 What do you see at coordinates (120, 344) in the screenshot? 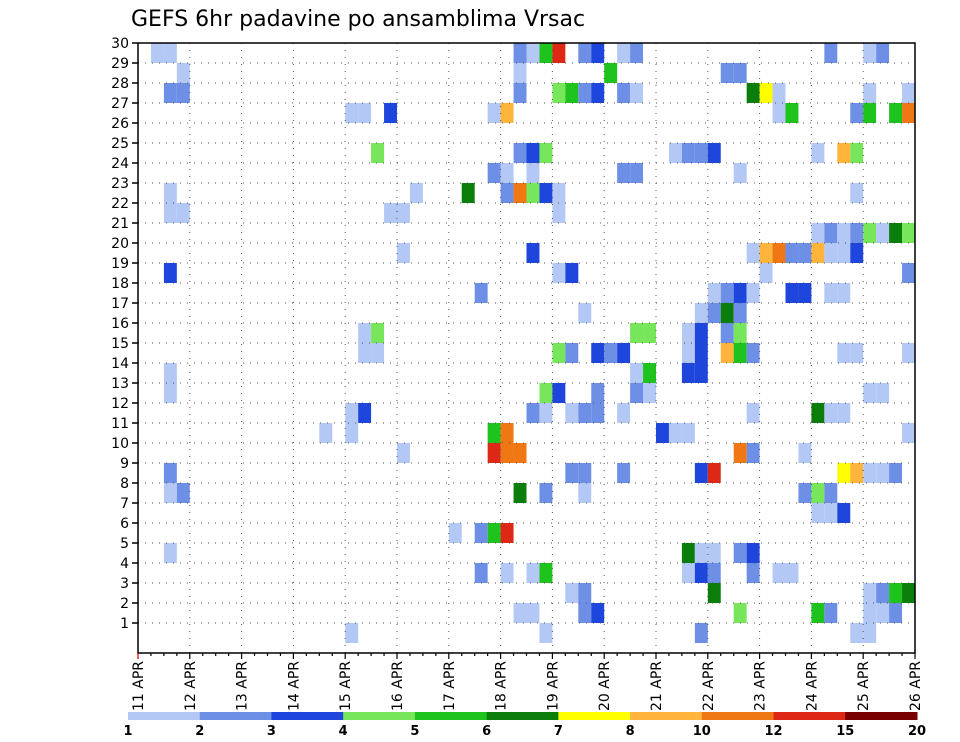
I see `y-tick-label: 15` at bounding box center [120, 344].